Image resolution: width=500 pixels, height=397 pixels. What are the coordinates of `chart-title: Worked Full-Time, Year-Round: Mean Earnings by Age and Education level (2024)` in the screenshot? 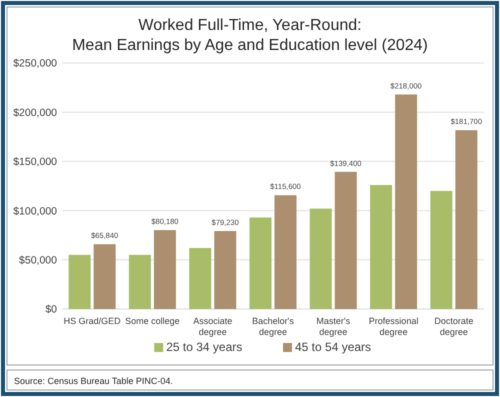 It's located at (250, 35).